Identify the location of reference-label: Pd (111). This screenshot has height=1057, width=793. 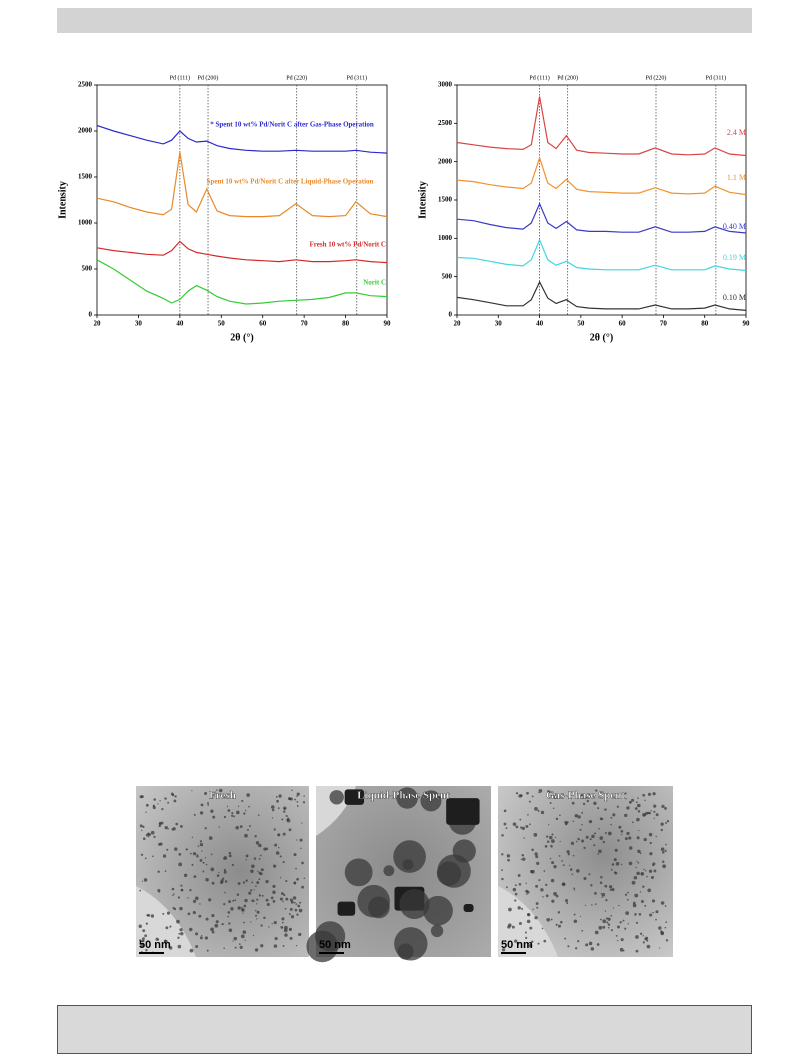
(539, 77).